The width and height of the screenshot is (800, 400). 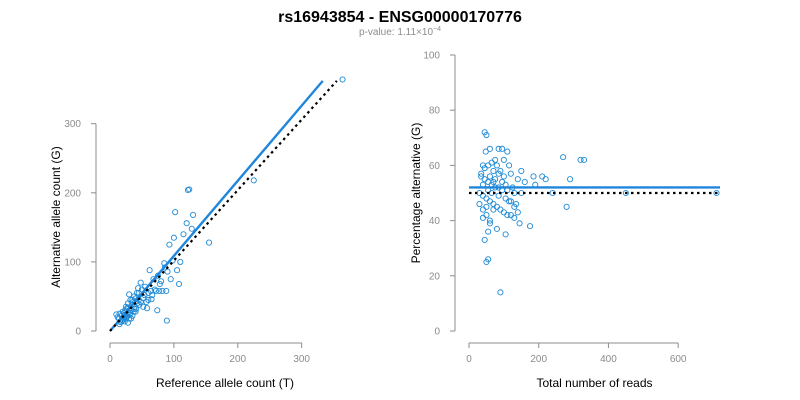 What do you see at coordinates (594, 383) in the screenshot?
I see `x-axis-label: Total number of reads` at bounding box center [594, 383].